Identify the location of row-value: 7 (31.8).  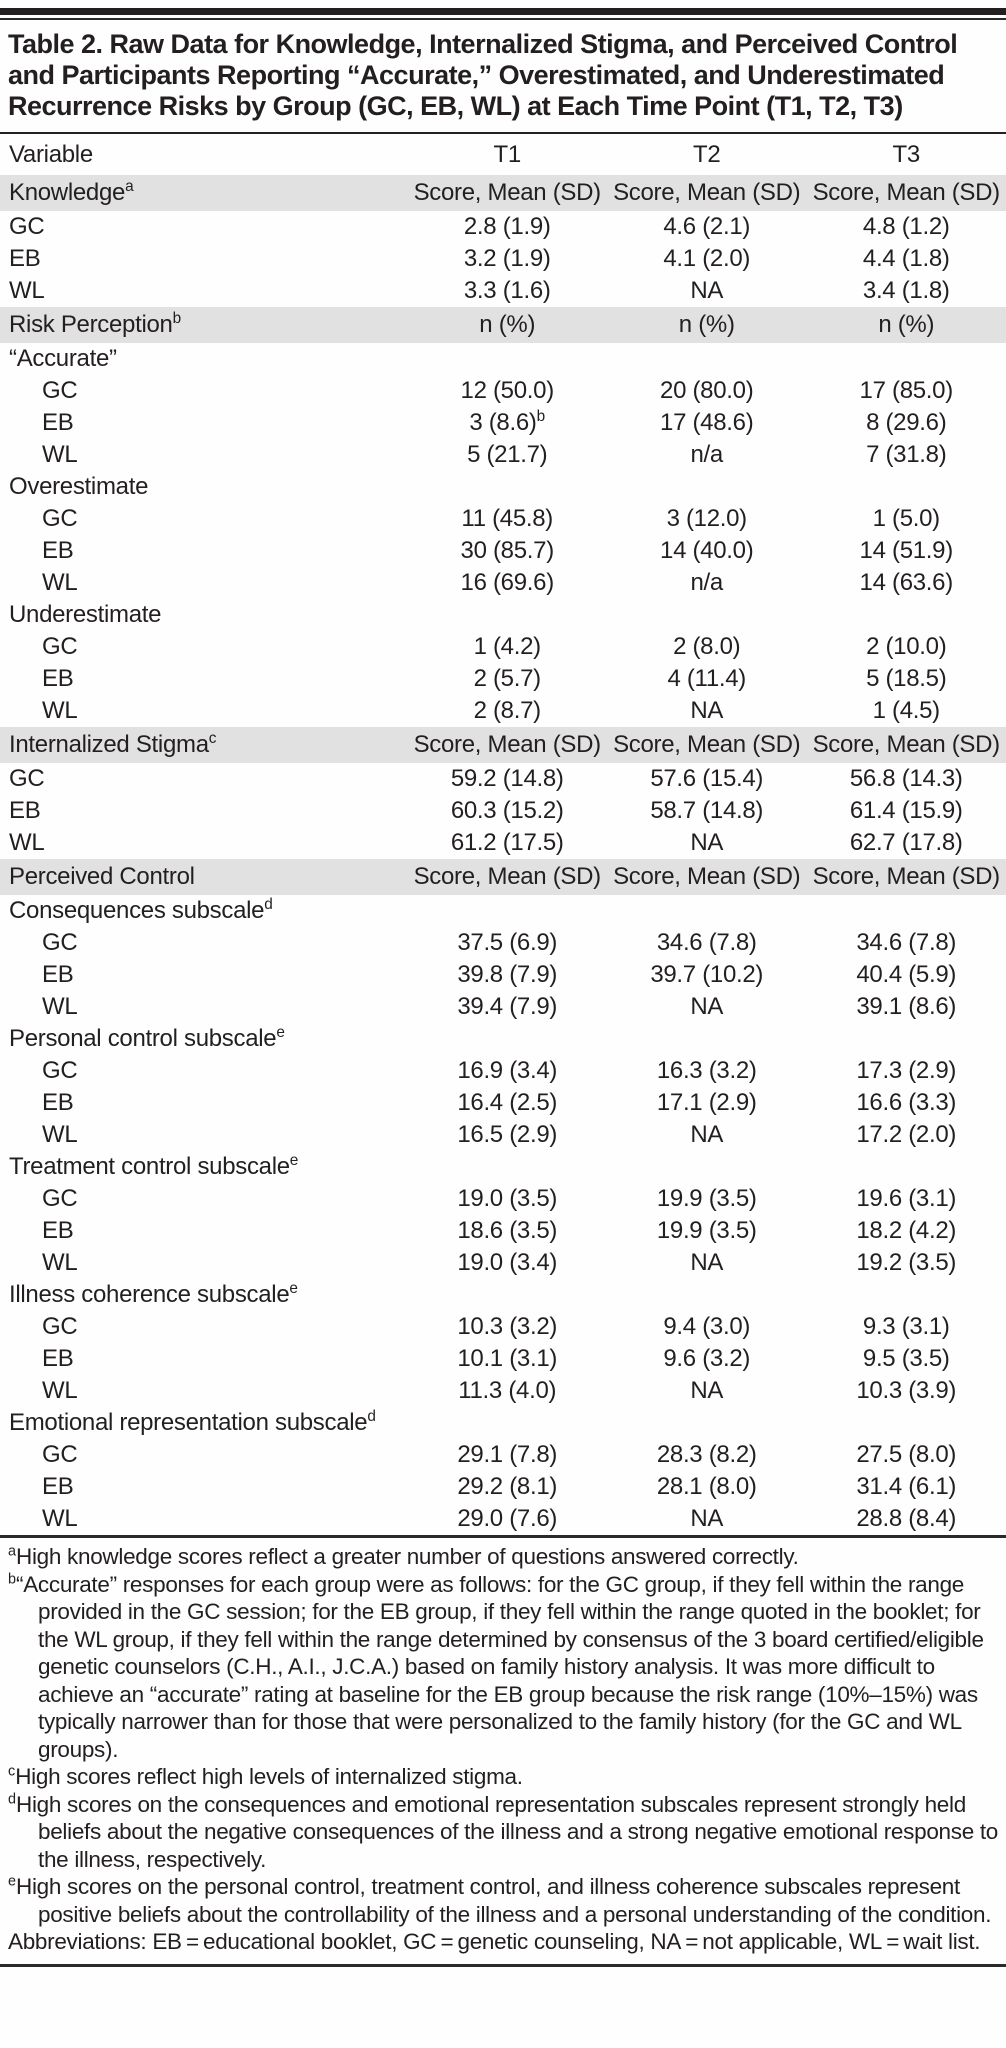
(906, 454).